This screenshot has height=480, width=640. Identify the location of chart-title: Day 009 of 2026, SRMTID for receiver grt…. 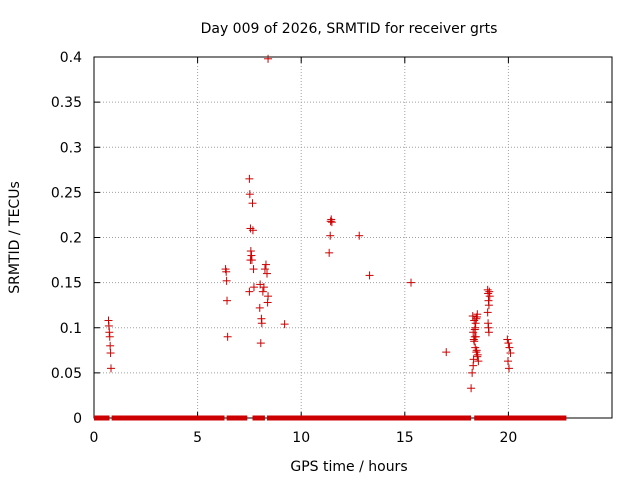
(349, 29).